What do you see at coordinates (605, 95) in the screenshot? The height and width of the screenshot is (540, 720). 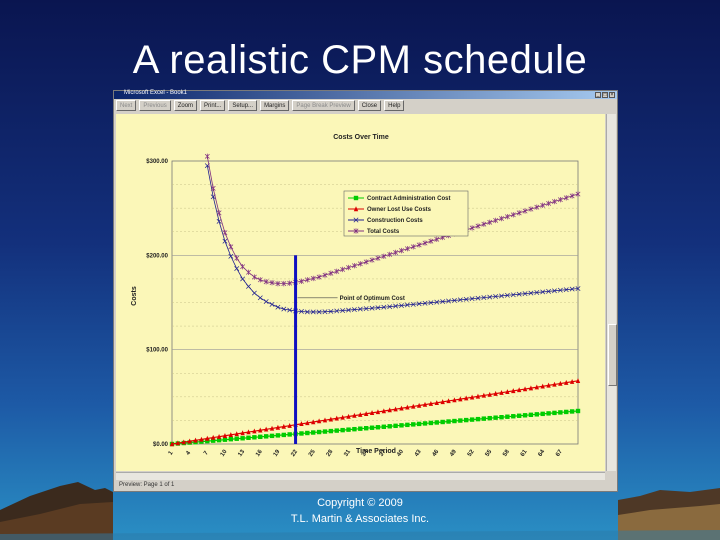 I see `maximize-icon: □` at bounding box center [605, 95].